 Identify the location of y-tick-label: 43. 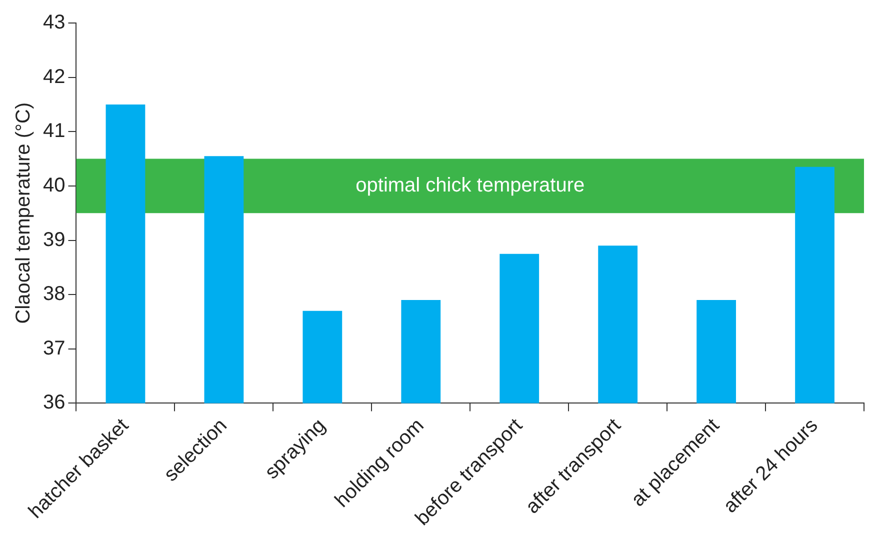
(54, 23).